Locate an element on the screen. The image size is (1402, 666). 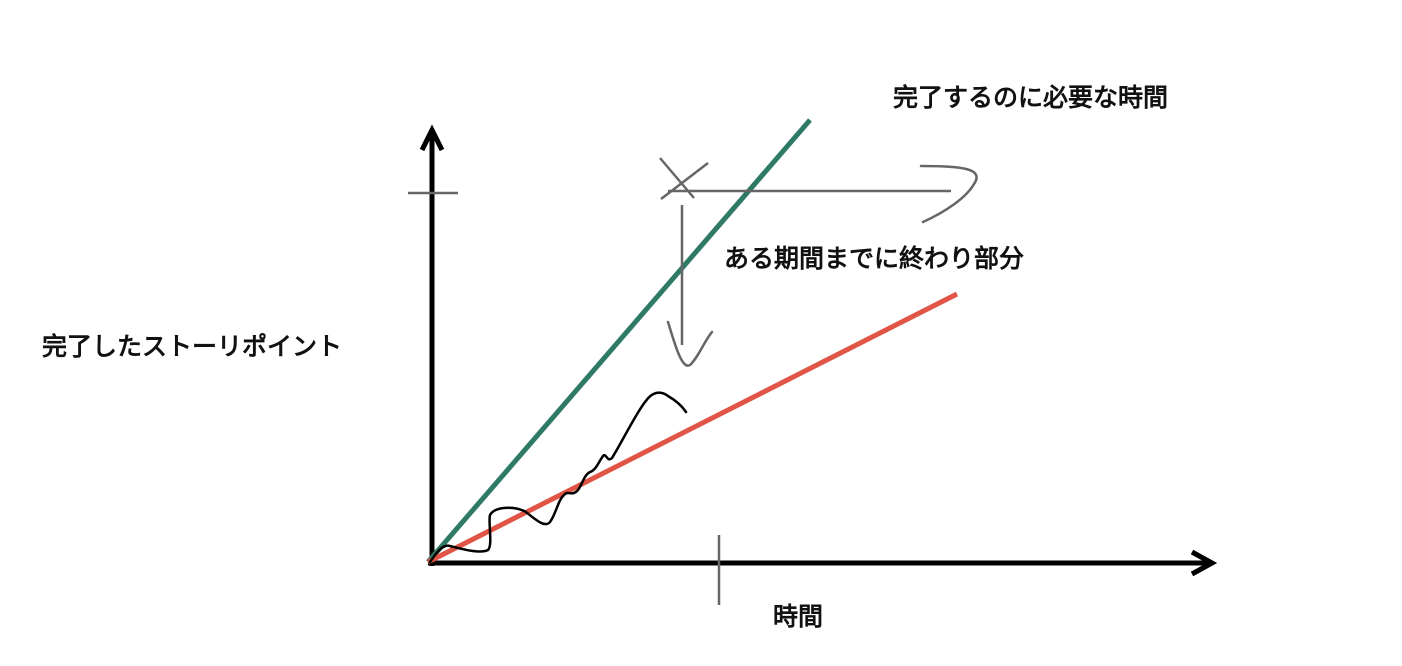
x-axis-arrowhead is located at coordinates (1204, 563).